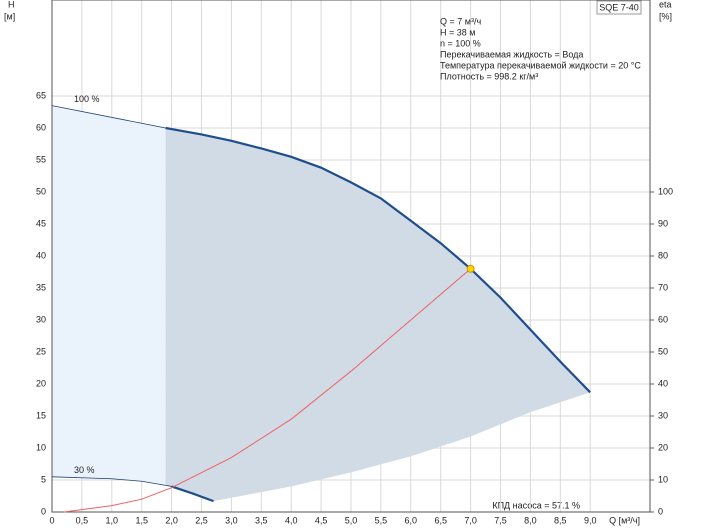 The height and width of the screenshot is (528, 704). Describe the element at coordinates (665, 4) in the screenshot. I see `y2-label: eta` at that location.